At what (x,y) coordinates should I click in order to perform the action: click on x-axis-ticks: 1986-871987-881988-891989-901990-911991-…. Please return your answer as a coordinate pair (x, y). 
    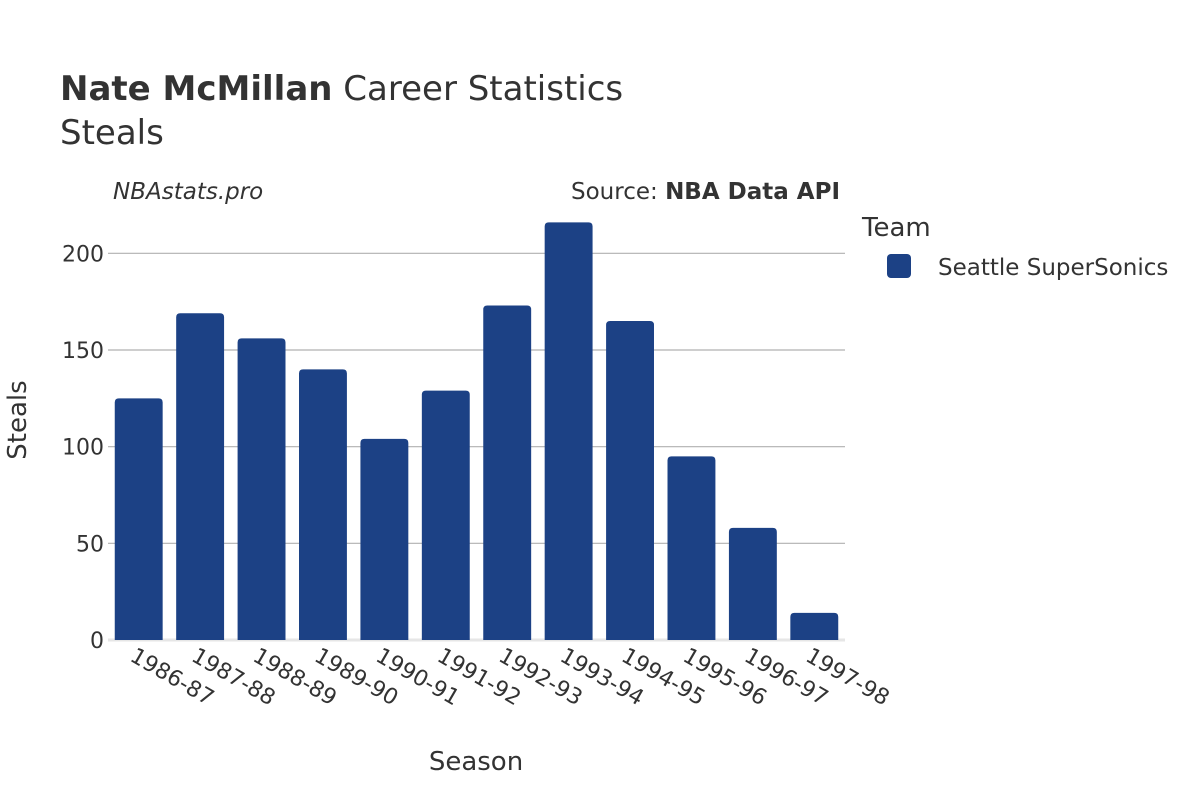
    Looking at the image, I should click on (510, 678).